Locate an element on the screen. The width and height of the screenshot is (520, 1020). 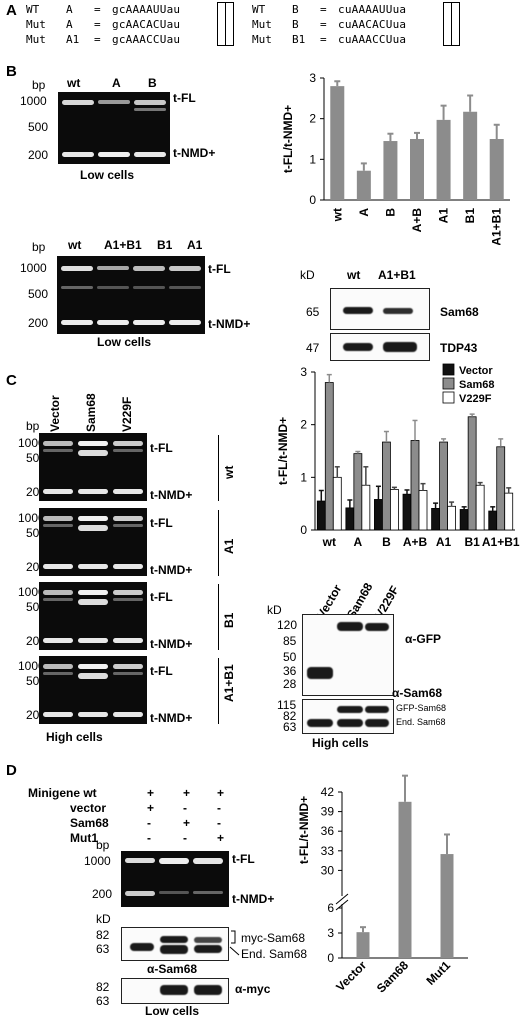
sequence-id: B is located at coordinates (295, 24).